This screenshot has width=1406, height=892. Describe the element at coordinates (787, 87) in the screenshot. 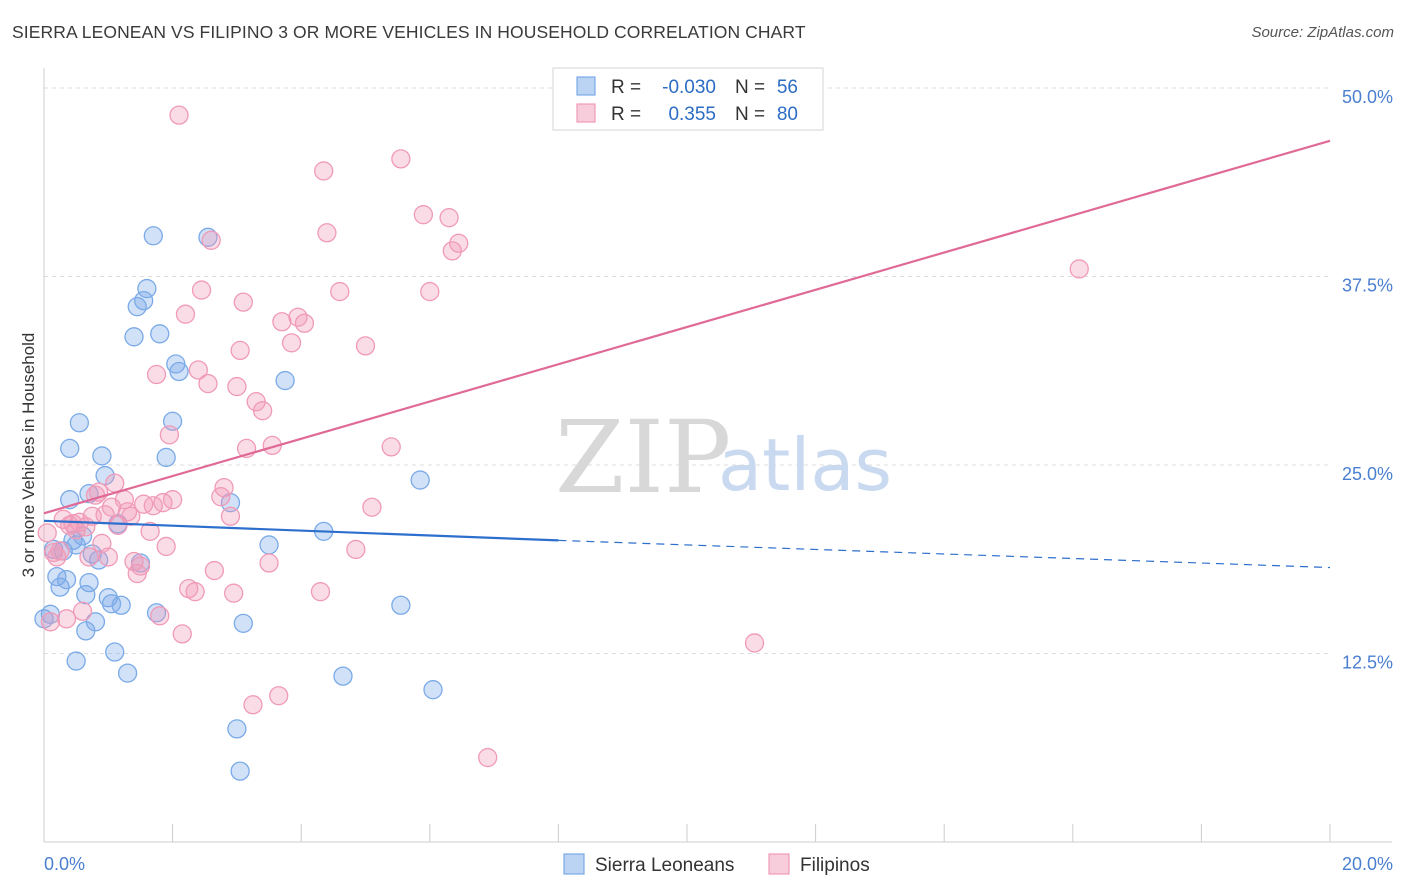

I see `legend-n-value-0: 56` at that location.